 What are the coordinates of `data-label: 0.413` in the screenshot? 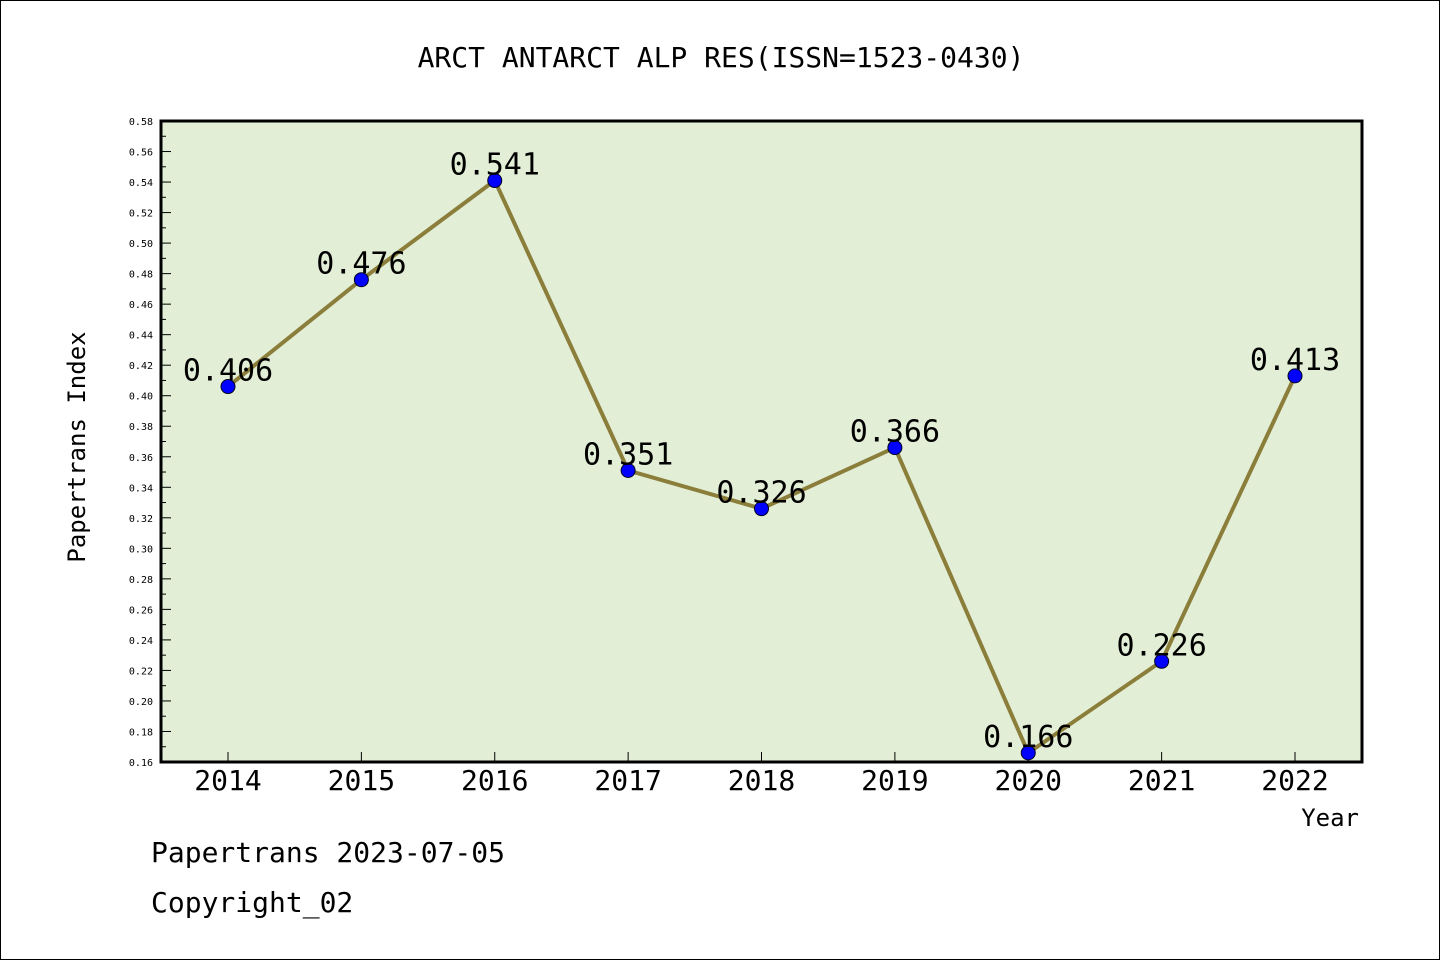 It's located at (1295, 360).